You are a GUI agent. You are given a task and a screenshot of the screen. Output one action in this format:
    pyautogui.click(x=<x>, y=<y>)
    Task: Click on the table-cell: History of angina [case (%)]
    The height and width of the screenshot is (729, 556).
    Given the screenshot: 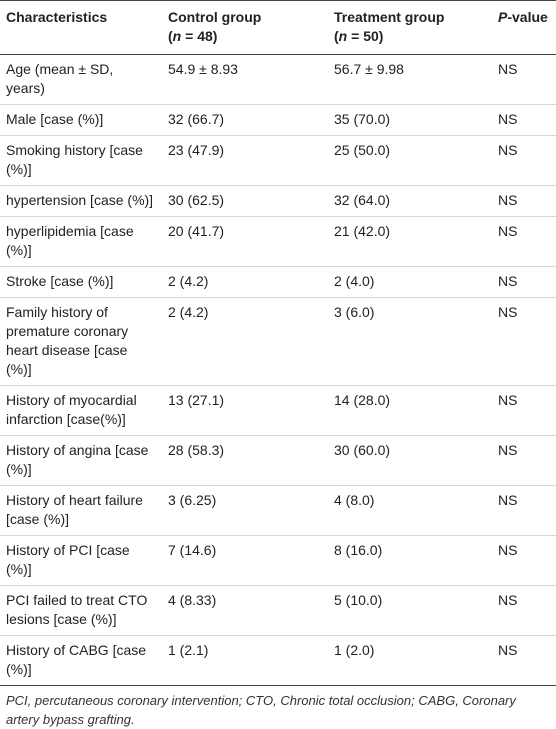 What is the action you would take?
    pyautogui.click(x=77, y=459)
    